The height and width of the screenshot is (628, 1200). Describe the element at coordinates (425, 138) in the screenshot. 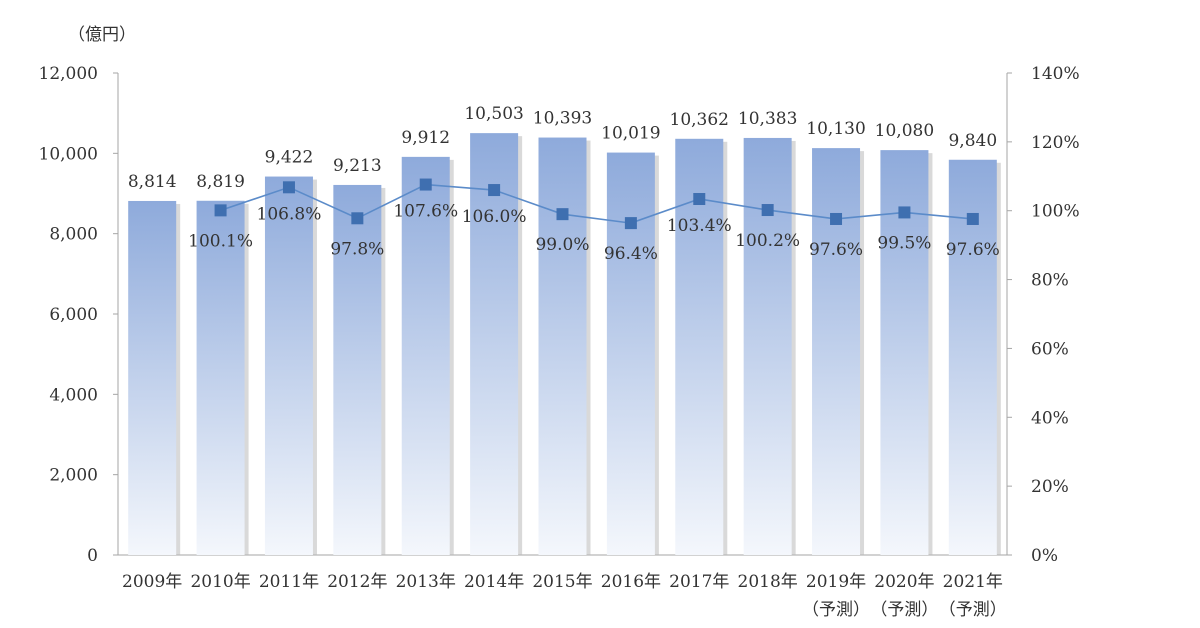

I see `bar-value-label: 9,912` at that location.